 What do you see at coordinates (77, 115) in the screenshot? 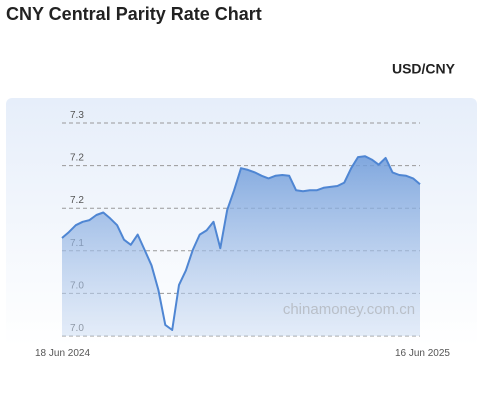
I see `y-tick-label: 7.3` at bounding box center [77, 115].